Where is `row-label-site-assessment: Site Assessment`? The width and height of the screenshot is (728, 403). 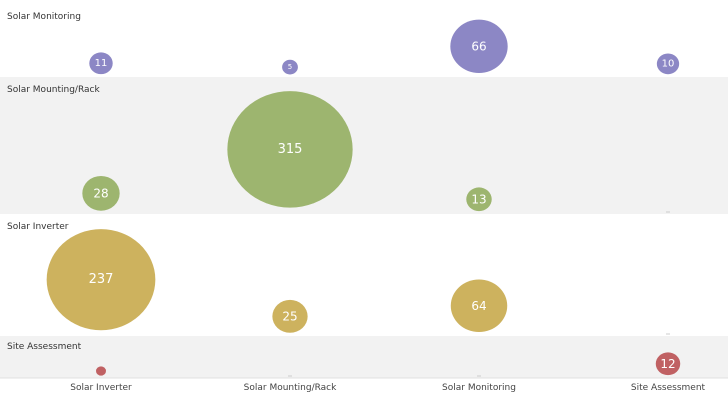 row-label-site-assessment: Site Assessment is located at coordinates (44, 347).